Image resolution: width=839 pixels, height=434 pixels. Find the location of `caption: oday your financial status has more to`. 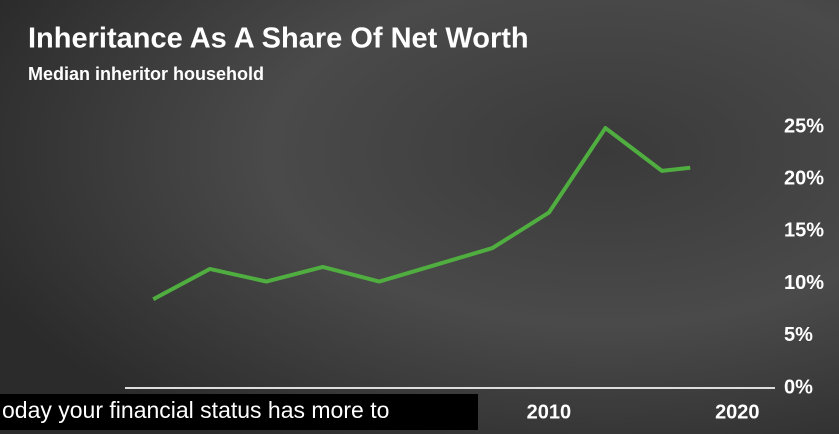

caption: oday your financial status has more to is located at coordinates (195, 410).